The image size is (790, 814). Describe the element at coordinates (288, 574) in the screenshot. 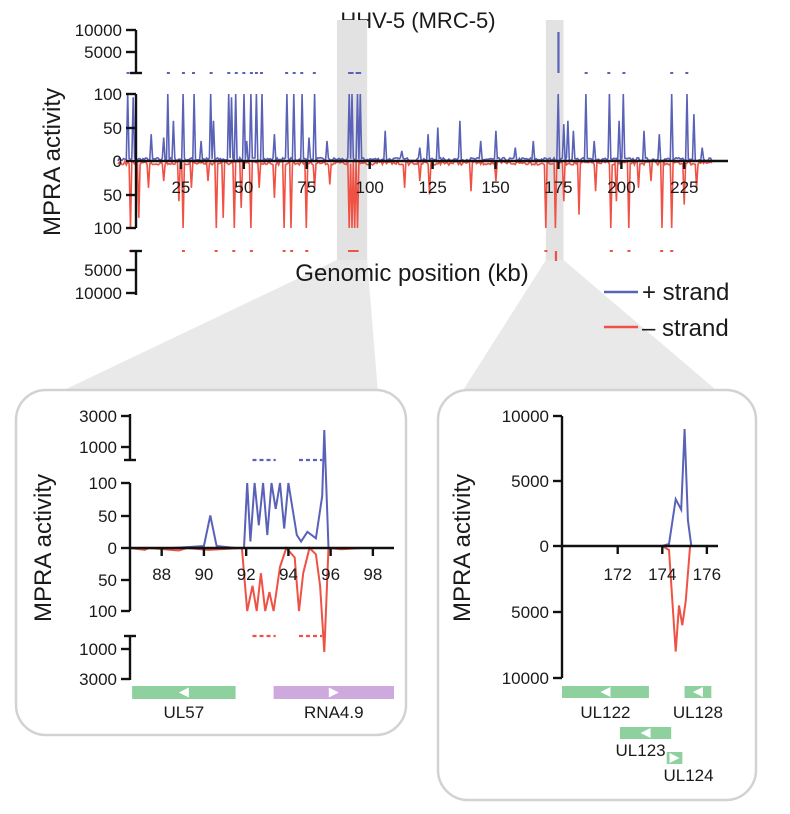

I see `x-tick-label: 94` at that location.